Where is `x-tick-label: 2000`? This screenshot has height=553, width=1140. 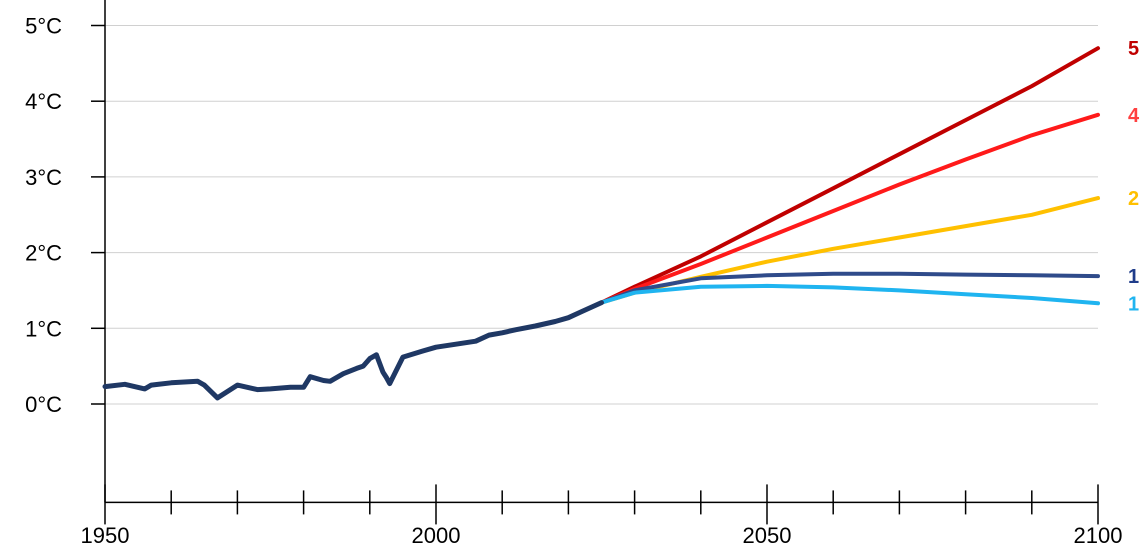 x-tick-label: 2000 is located at coordinates (436, 535).